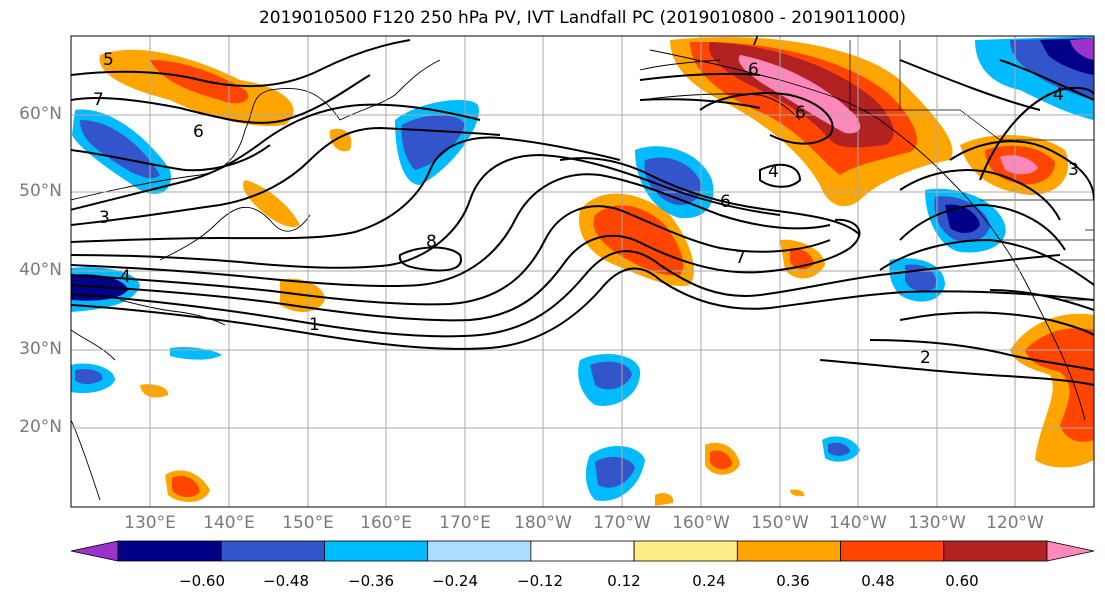 This screenshot has width=1105, height=601. I want to click on colorbar-tick-label: −0.12, so click(540, 581).